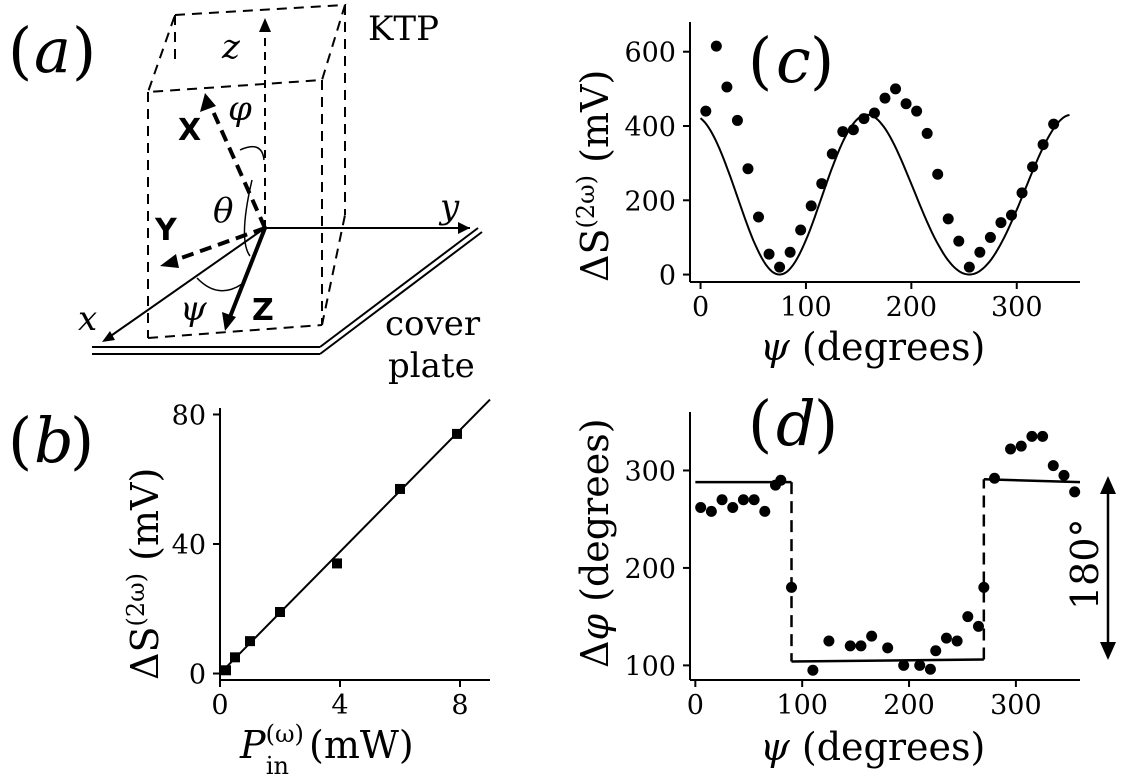  What do you see at coordinates (20, 50) in the screenshot?
I see `panel-a-open-paren: (` at bounding box center [20, 50].